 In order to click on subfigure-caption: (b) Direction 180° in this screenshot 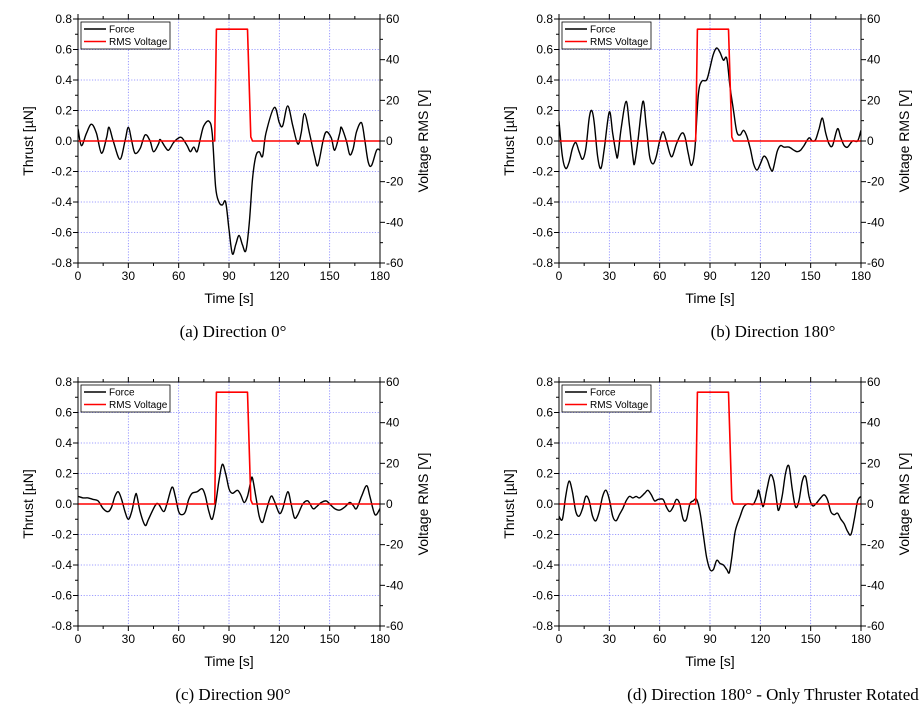, I will do `click(773, 331)`.